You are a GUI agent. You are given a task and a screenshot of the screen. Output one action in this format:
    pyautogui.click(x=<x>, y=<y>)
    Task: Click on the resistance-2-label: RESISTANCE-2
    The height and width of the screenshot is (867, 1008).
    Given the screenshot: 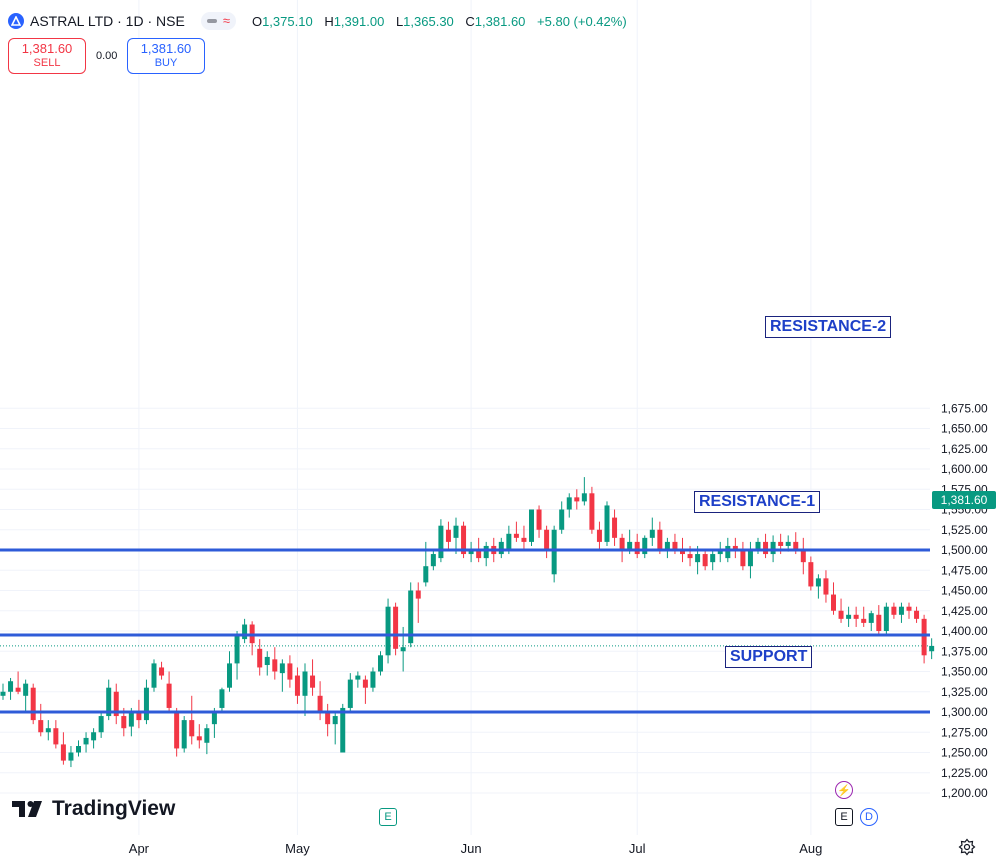 What is the action you would take?
    pyautogui.click(x=828, y=327)
    